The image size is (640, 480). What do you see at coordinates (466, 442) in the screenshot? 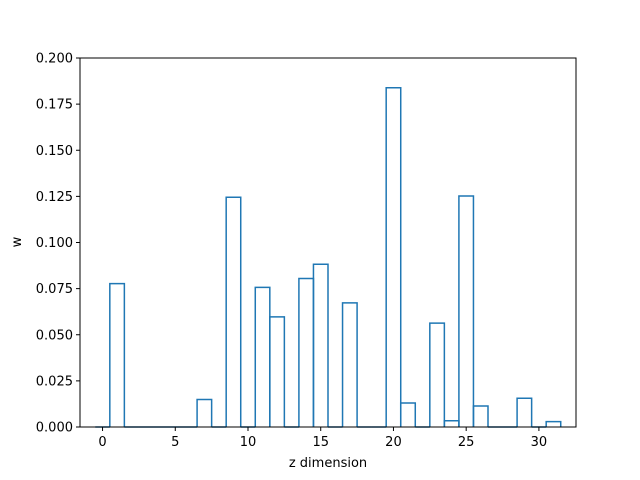
I see `x-tick-label: 25` at bounding box center [466, 442].